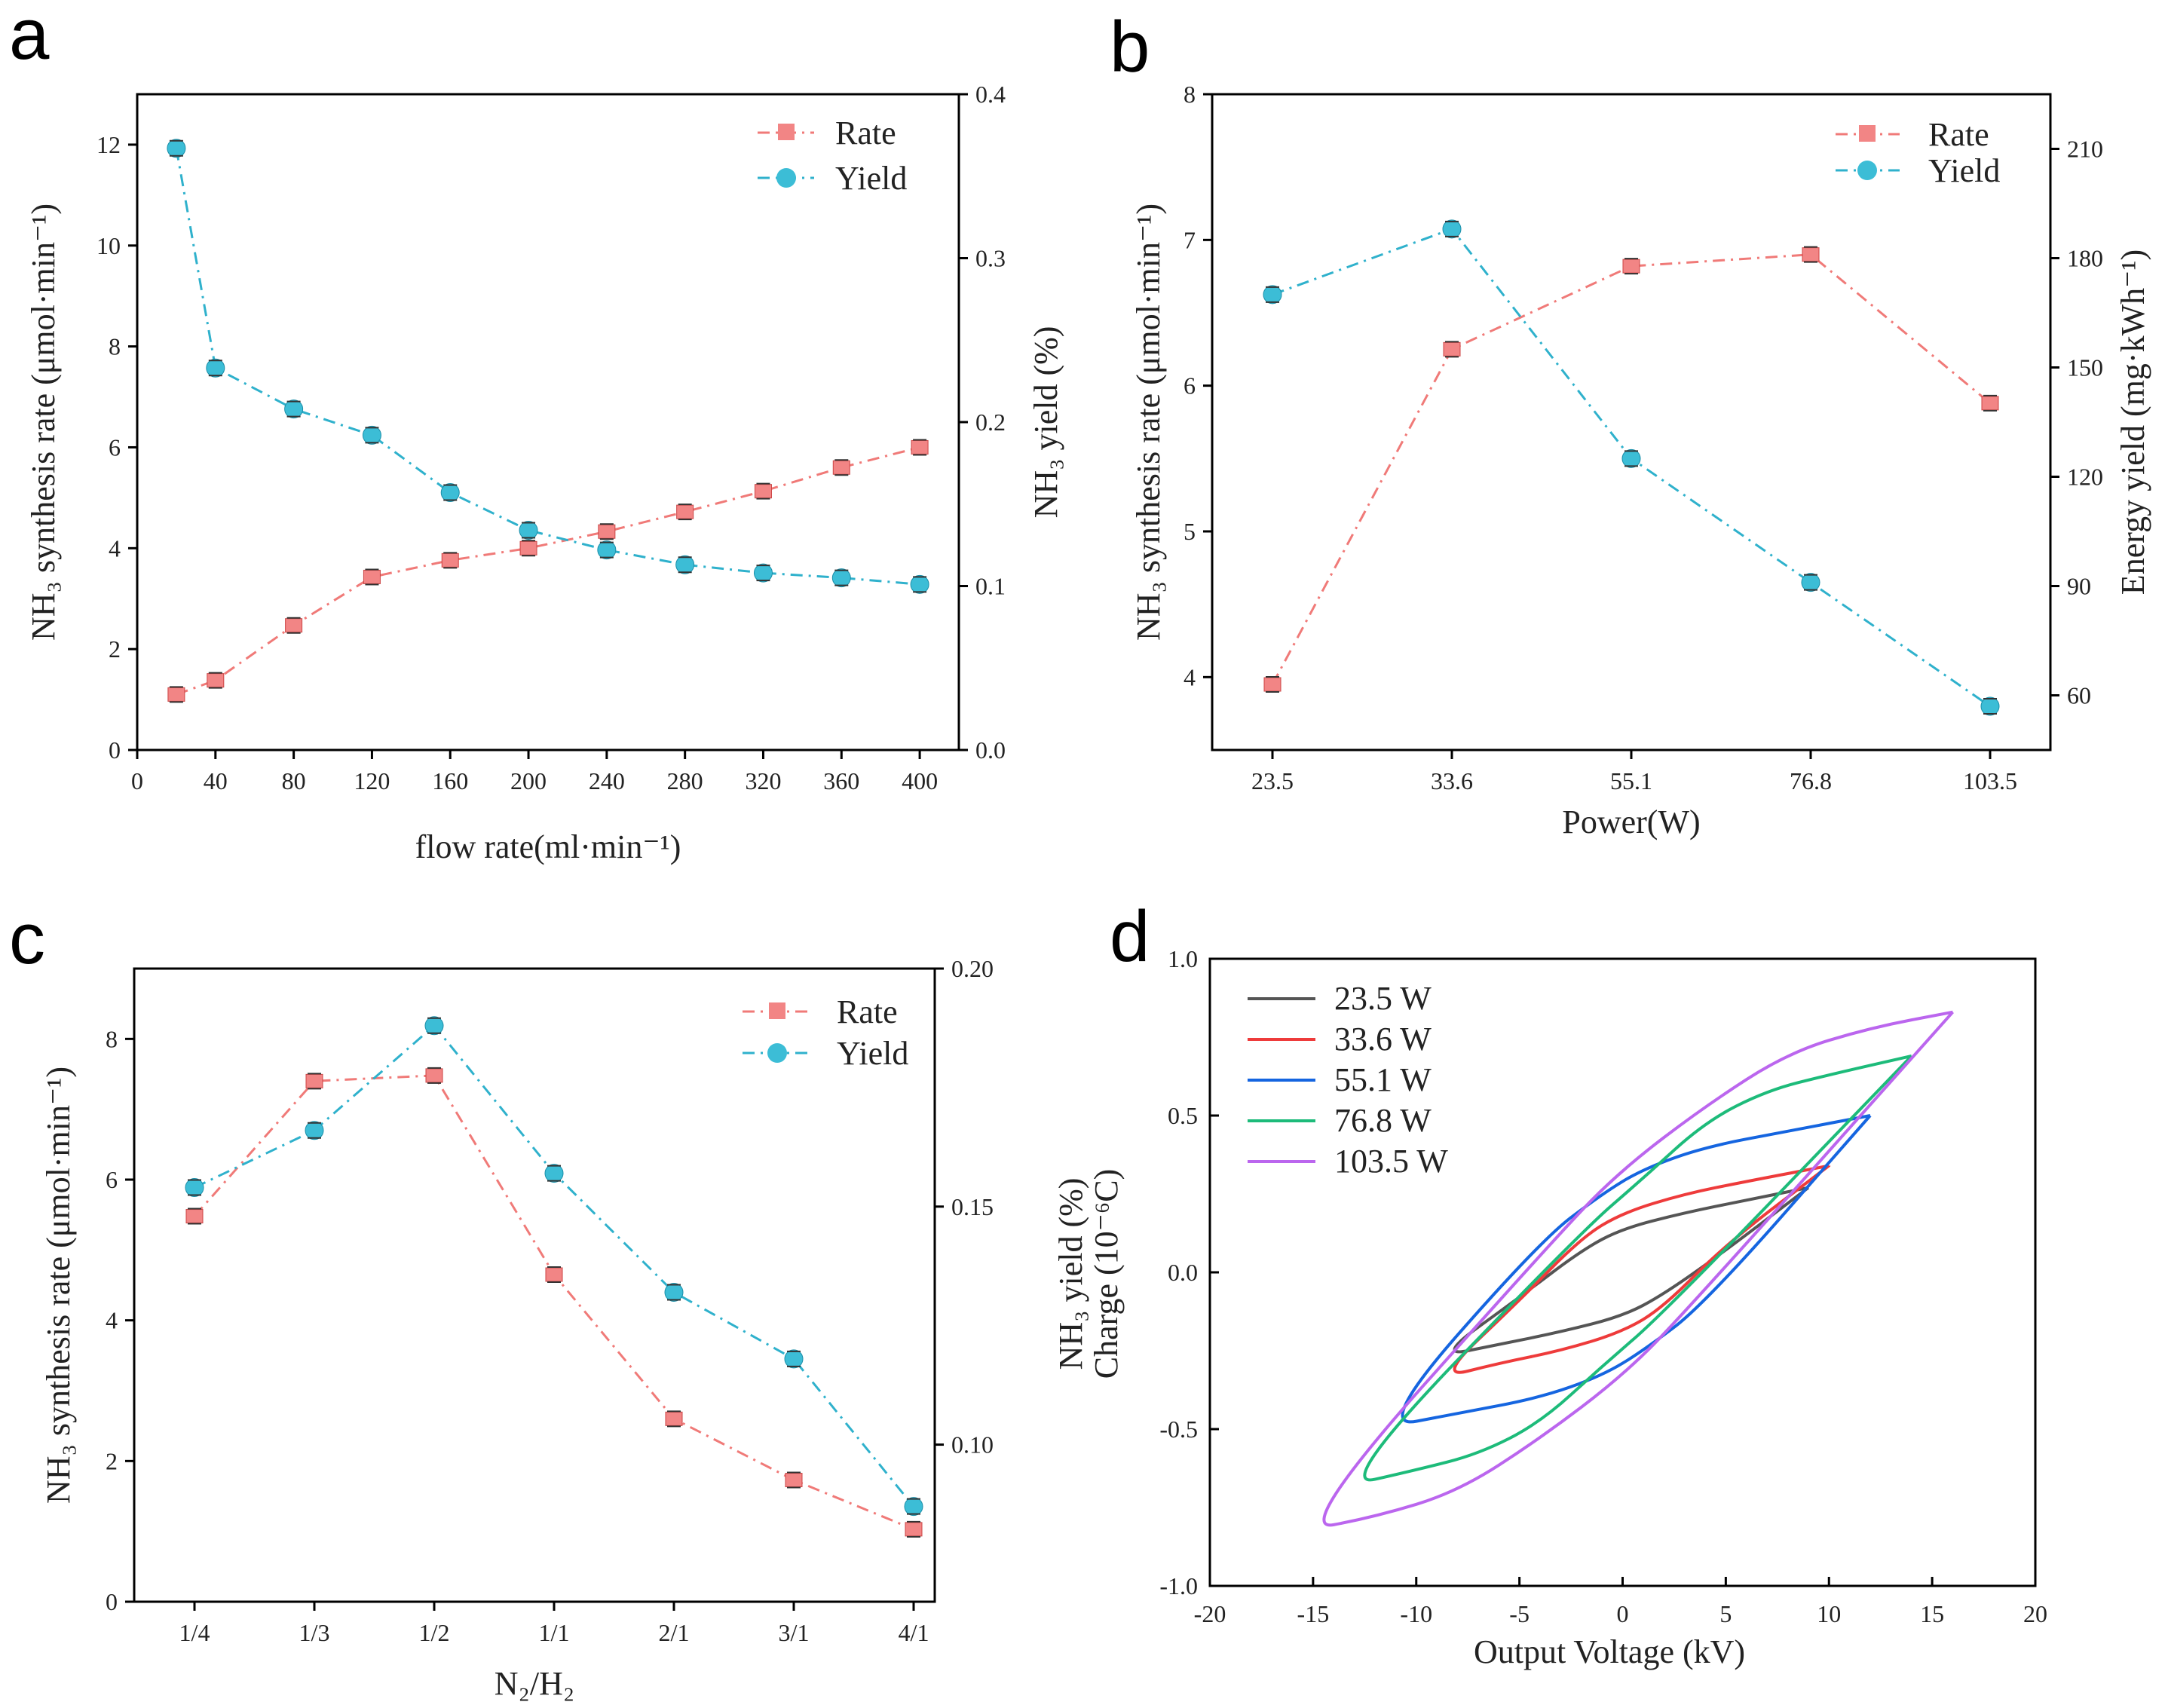 This screenshot has height=1708, width=2168. I want to click on yield-series-line, so click(547, 367).